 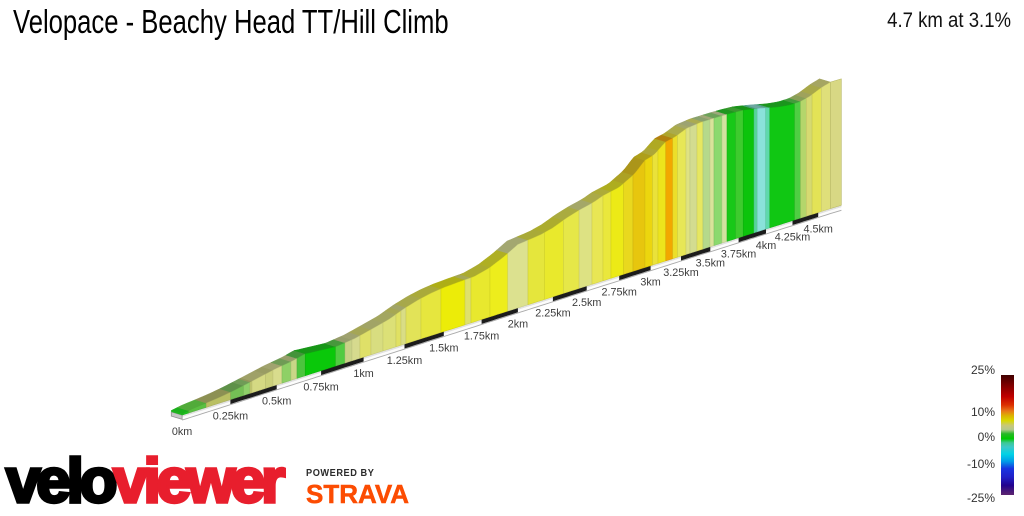 I want to click on svg-text: 2.25km, so click(x=552, y=314).